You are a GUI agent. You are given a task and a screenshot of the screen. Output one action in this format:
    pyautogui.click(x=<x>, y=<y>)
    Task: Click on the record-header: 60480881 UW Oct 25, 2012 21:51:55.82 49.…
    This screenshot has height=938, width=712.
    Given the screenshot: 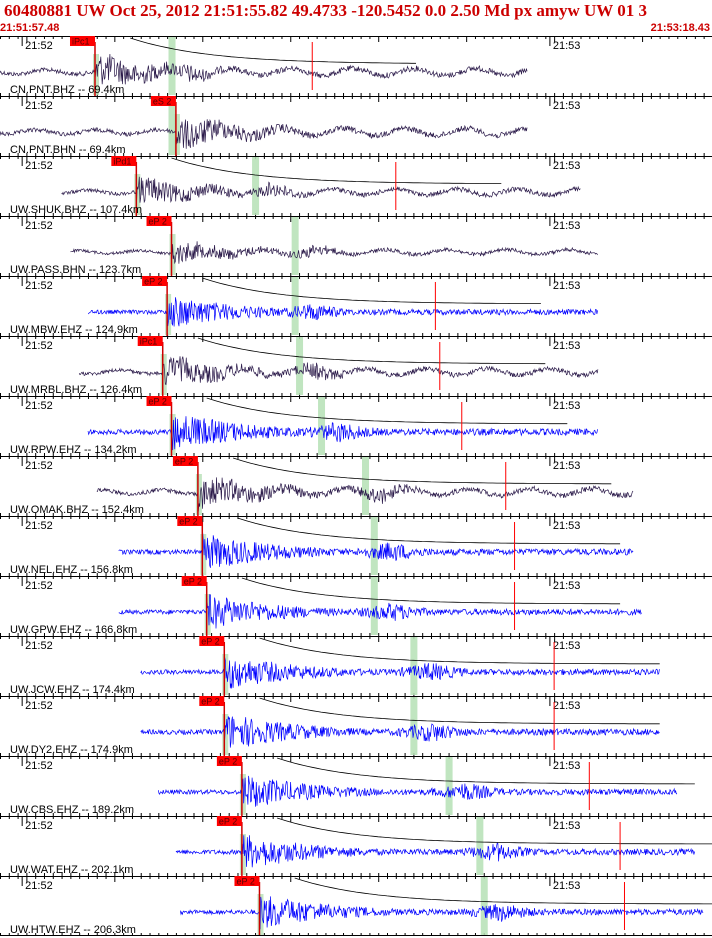 What is the action you would take?
    pyautogui.click(x=356, y=18)
    